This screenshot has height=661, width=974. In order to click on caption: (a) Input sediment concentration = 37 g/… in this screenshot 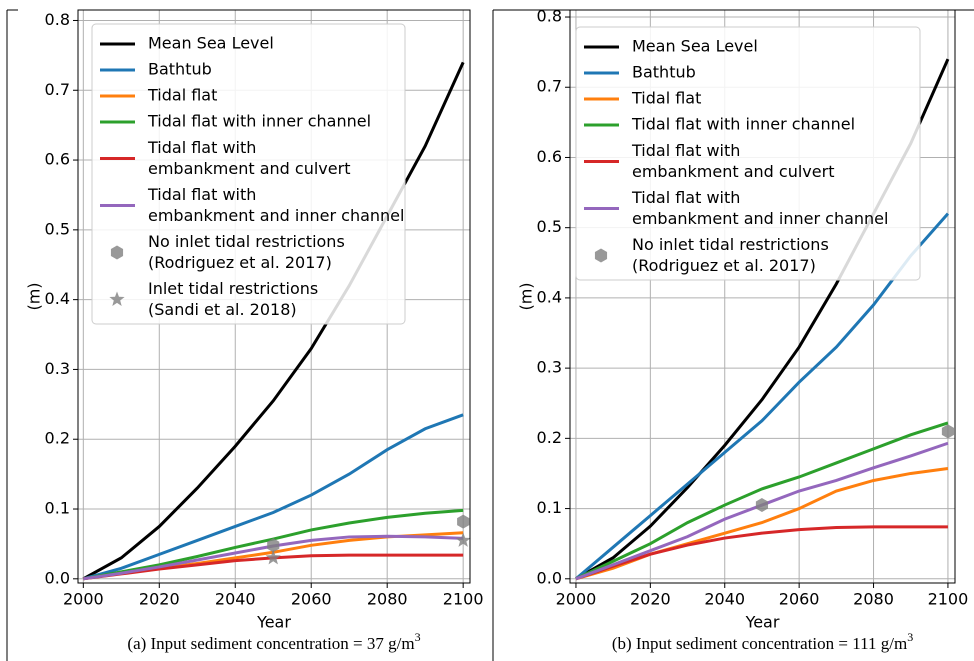, I will do `click(273, 641)`.